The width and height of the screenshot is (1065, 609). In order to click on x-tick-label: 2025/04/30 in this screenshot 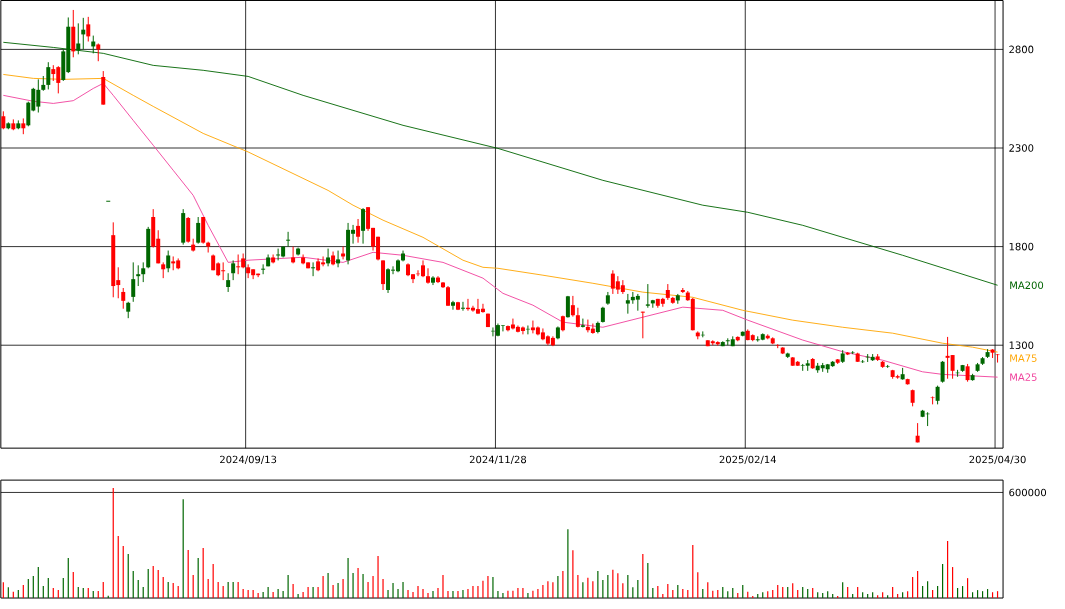, I will do `click(997, 460)`.